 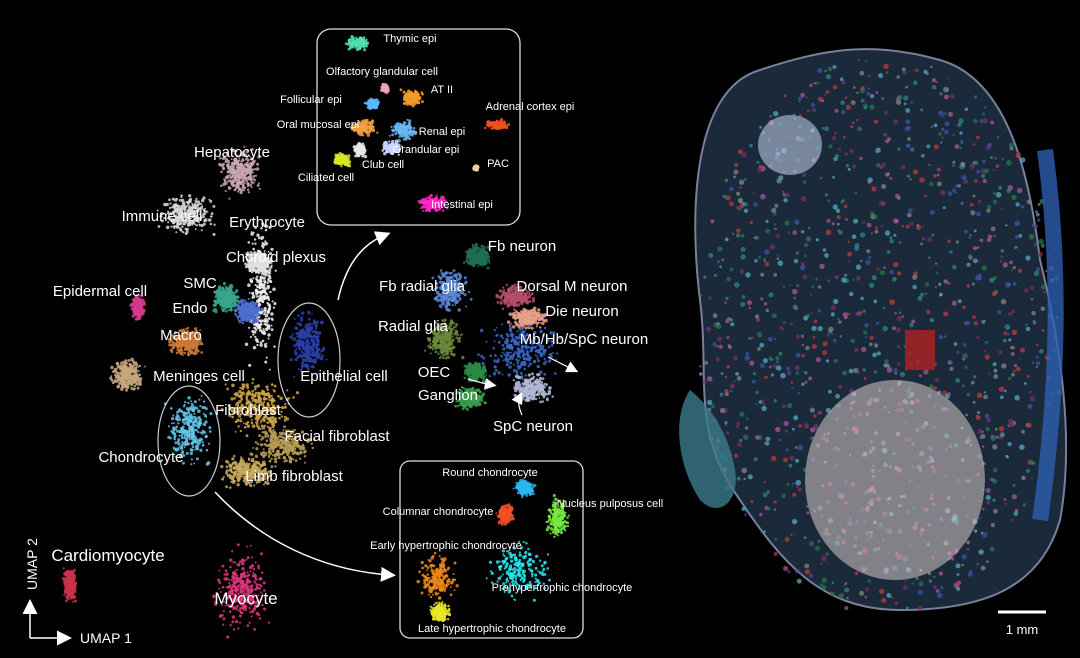 I want to click on cluster-label: Myocyte, so click(x=245, y=598).